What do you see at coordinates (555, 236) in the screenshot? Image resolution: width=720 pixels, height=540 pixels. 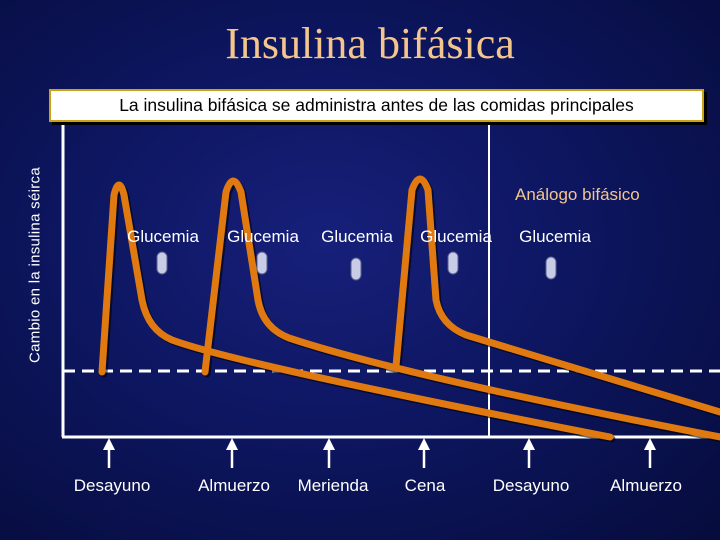 I see `glucemia-label-5: Glucemia` at bounding box center [555, 236].